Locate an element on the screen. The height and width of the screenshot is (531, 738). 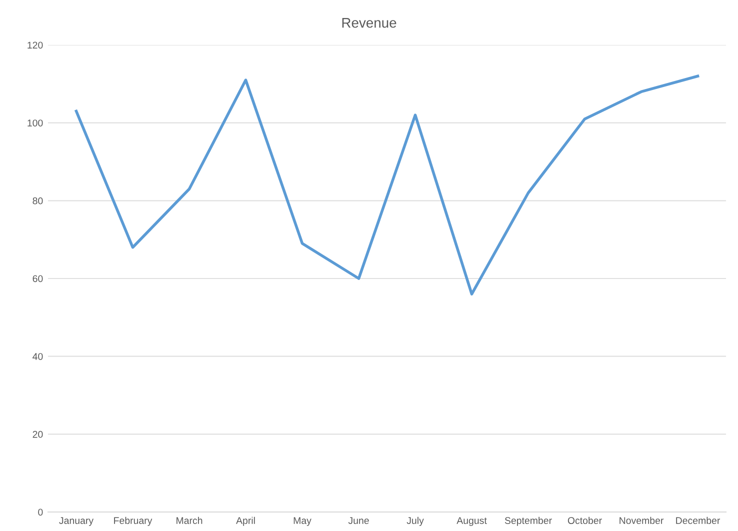
y-tick-label: 0 is located at coordinates (40, 512).